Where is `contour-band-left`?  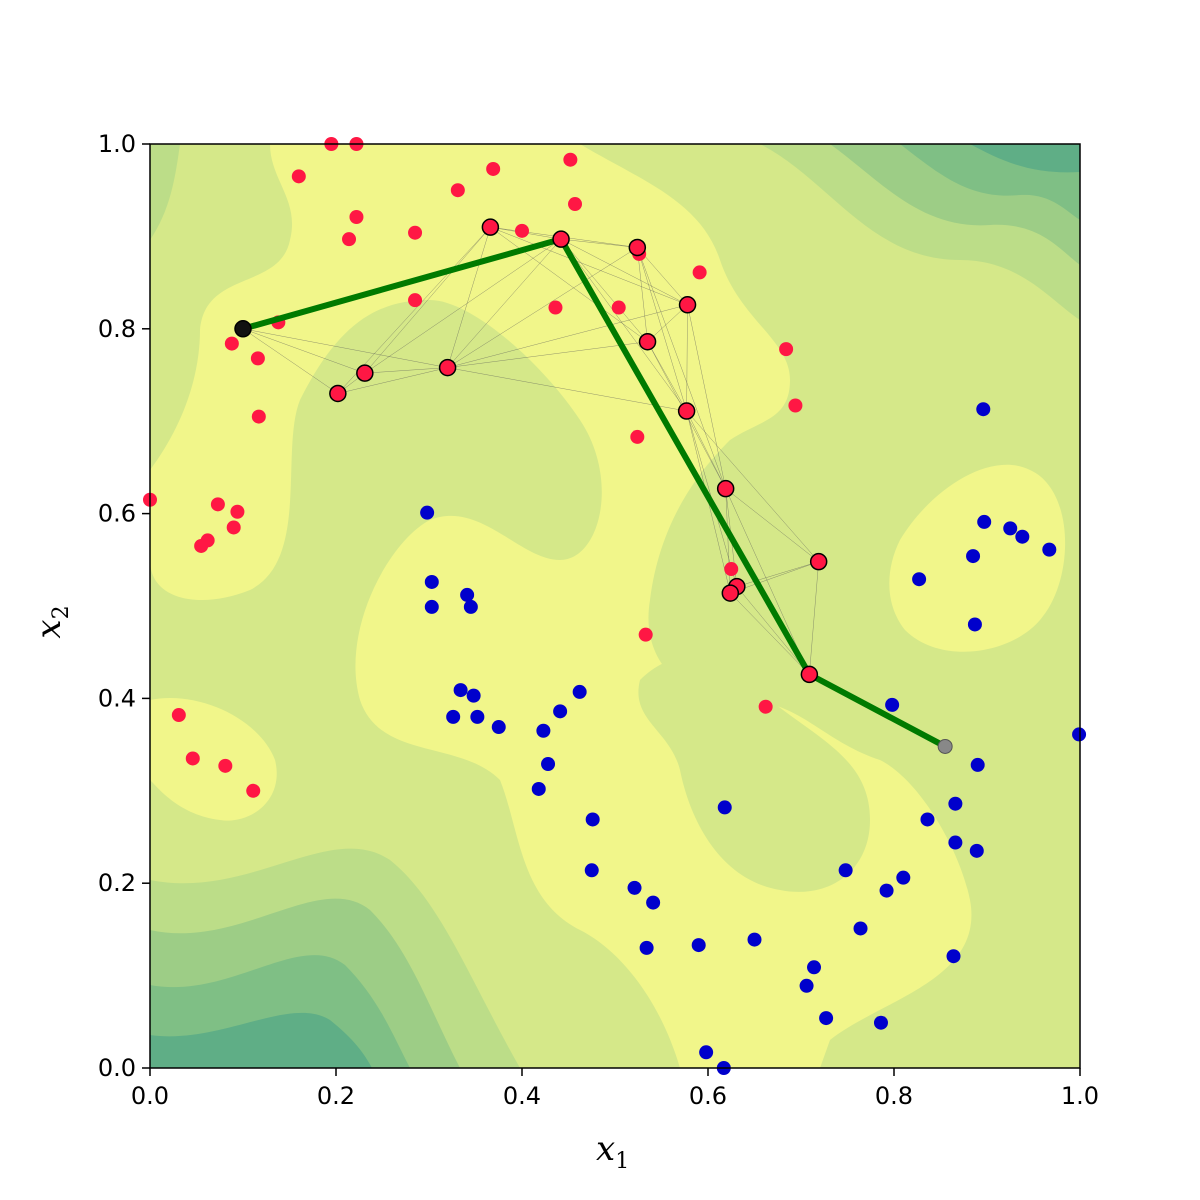
contour-band-left is located at coordinates (165, 192).